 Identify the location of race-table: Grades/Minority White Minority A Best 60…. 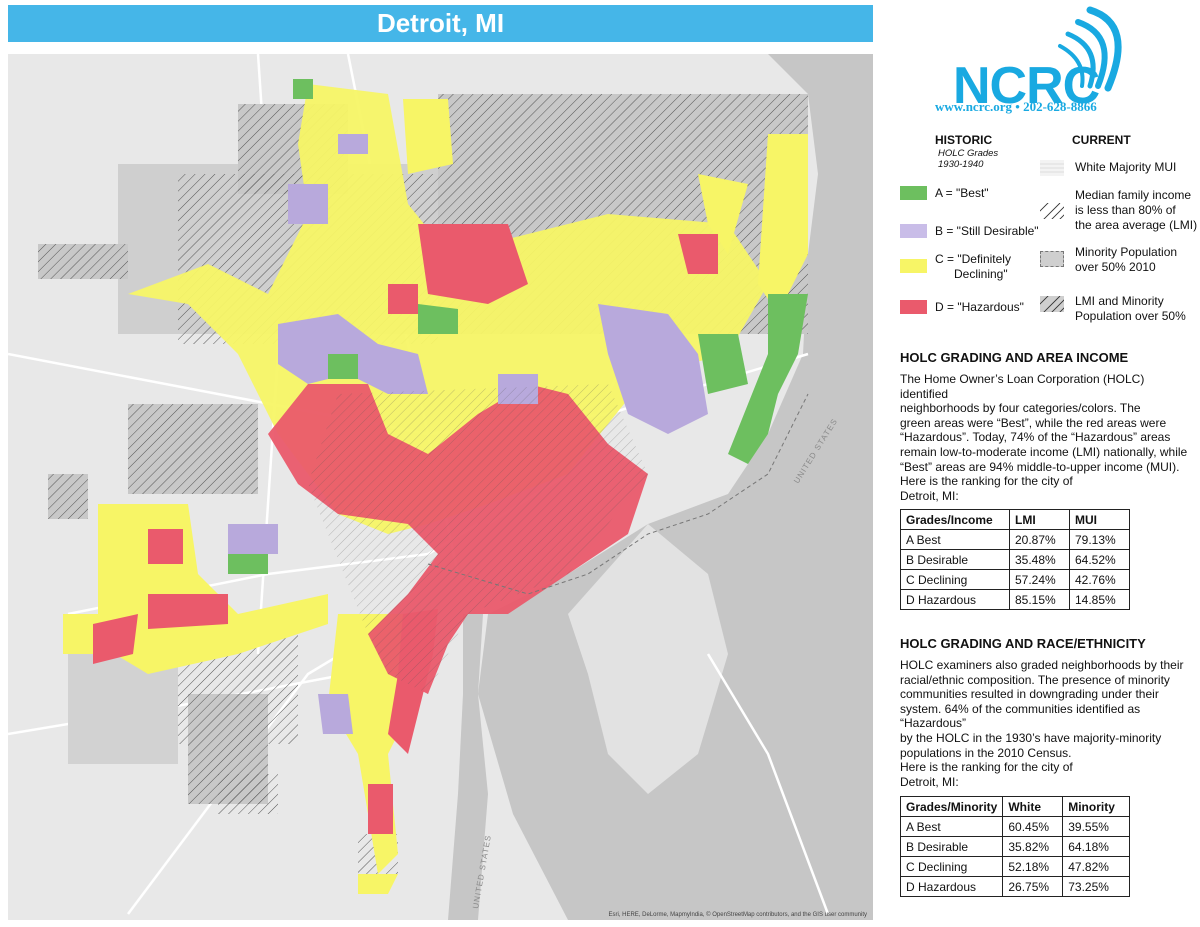
(1014, 846).